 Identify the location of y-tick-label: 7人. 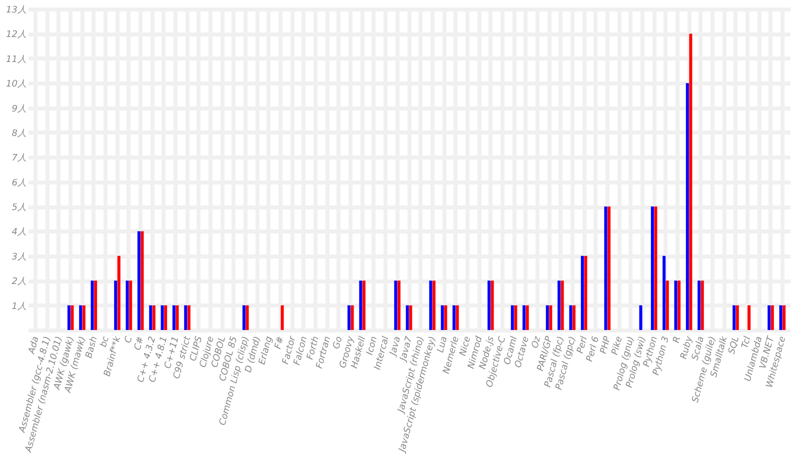
(19, 158).